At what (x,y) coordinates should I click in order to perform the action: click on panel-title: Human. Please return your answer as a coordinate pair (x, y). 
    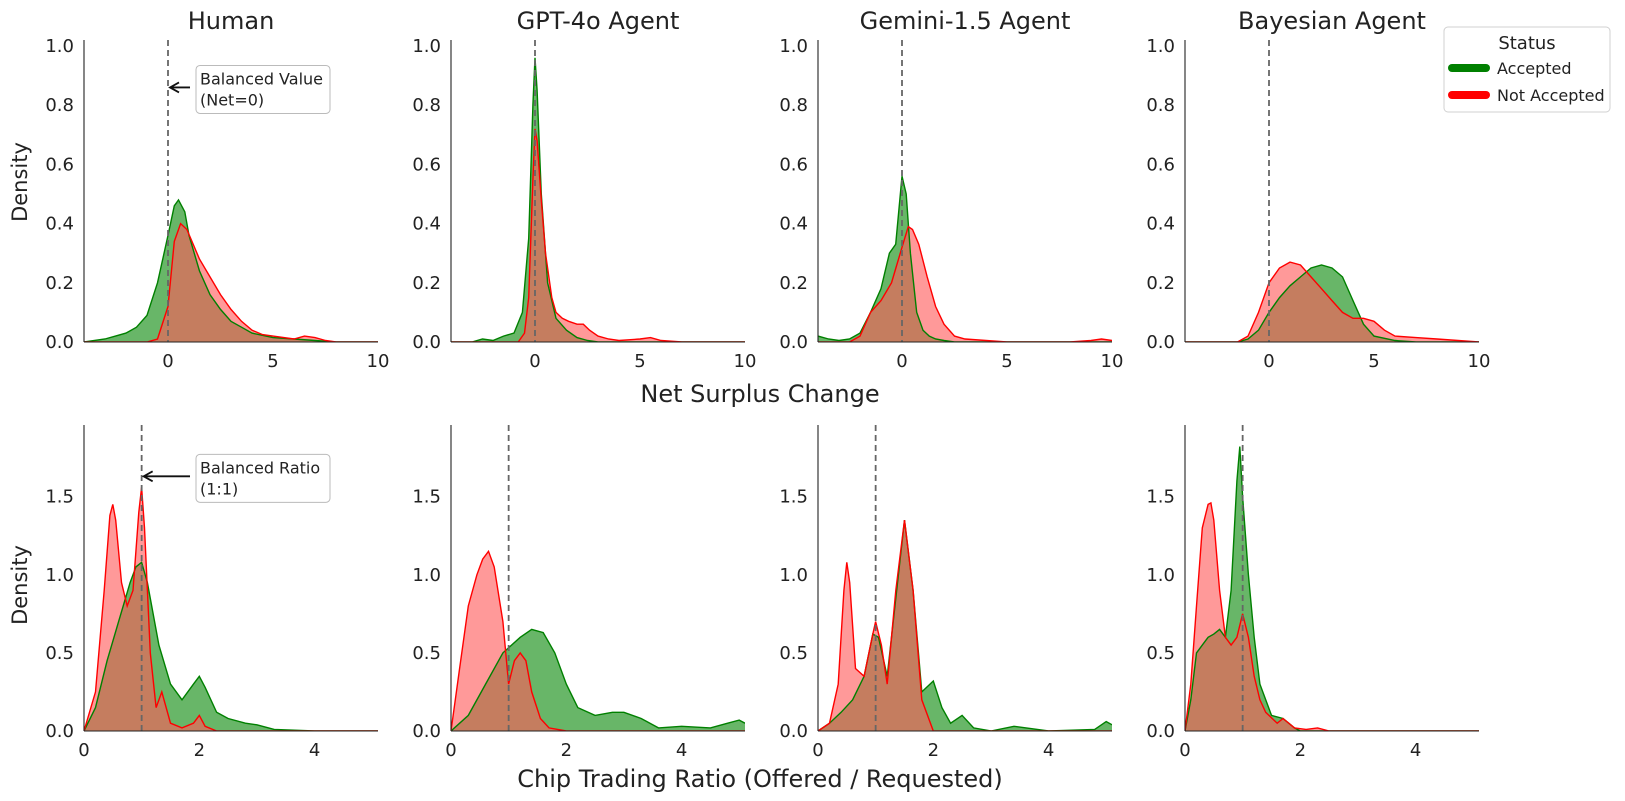
    Looking at the image, I should click on (231, 21).